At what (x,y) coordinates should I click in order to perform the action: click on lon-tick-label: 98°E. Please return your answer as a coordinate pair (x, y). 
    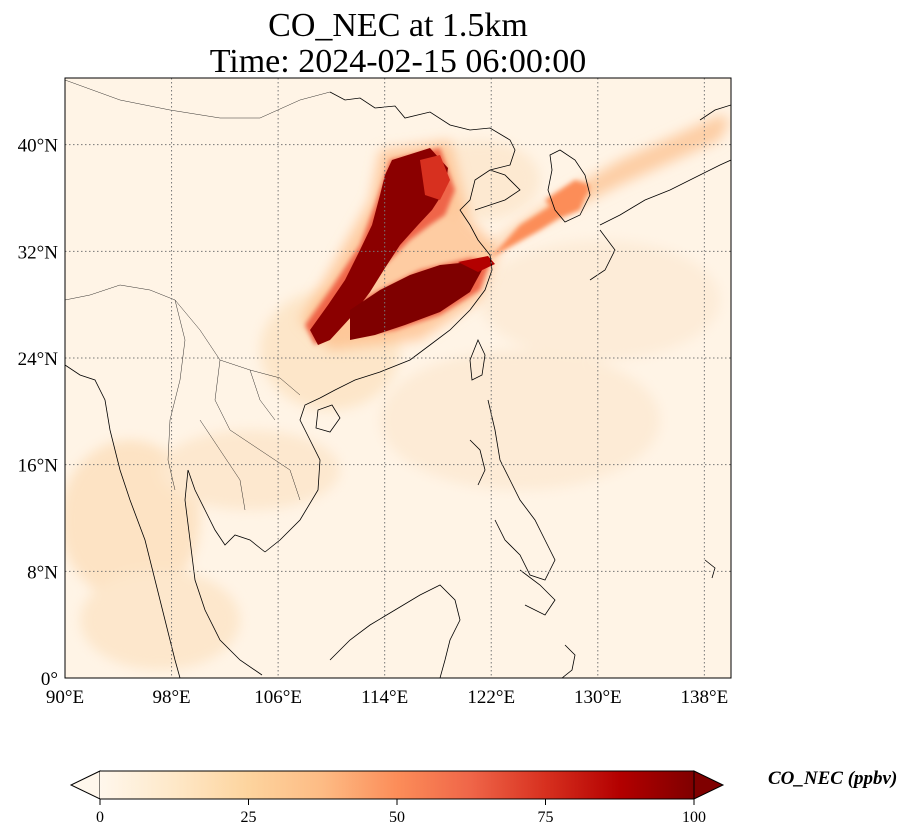
    Looking at the image, I should click on (171, 697).